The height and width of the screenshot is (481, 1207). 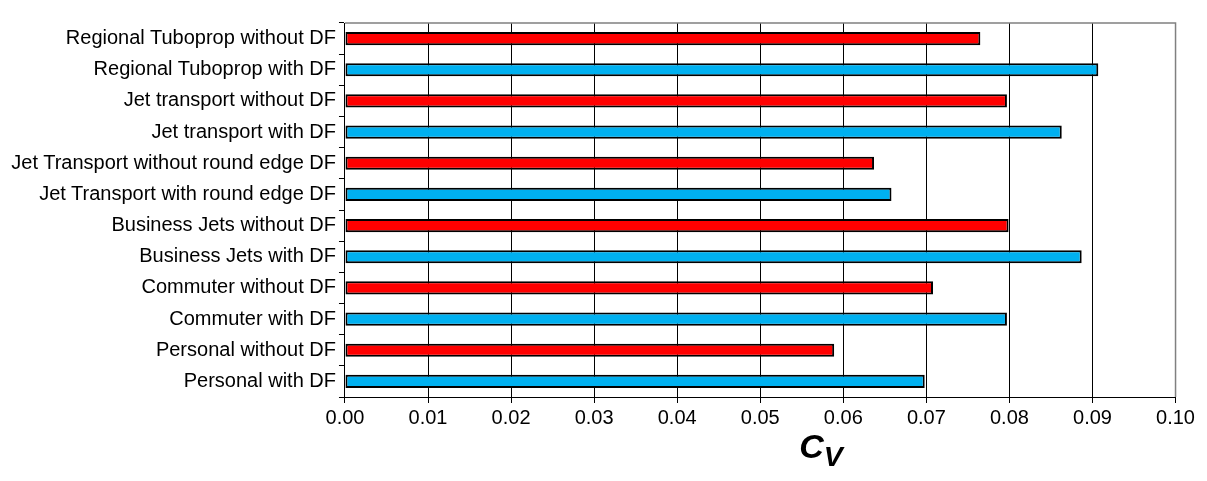 I want to click on y-tick-label: Commuter without DF, so click(x=238, y=286).